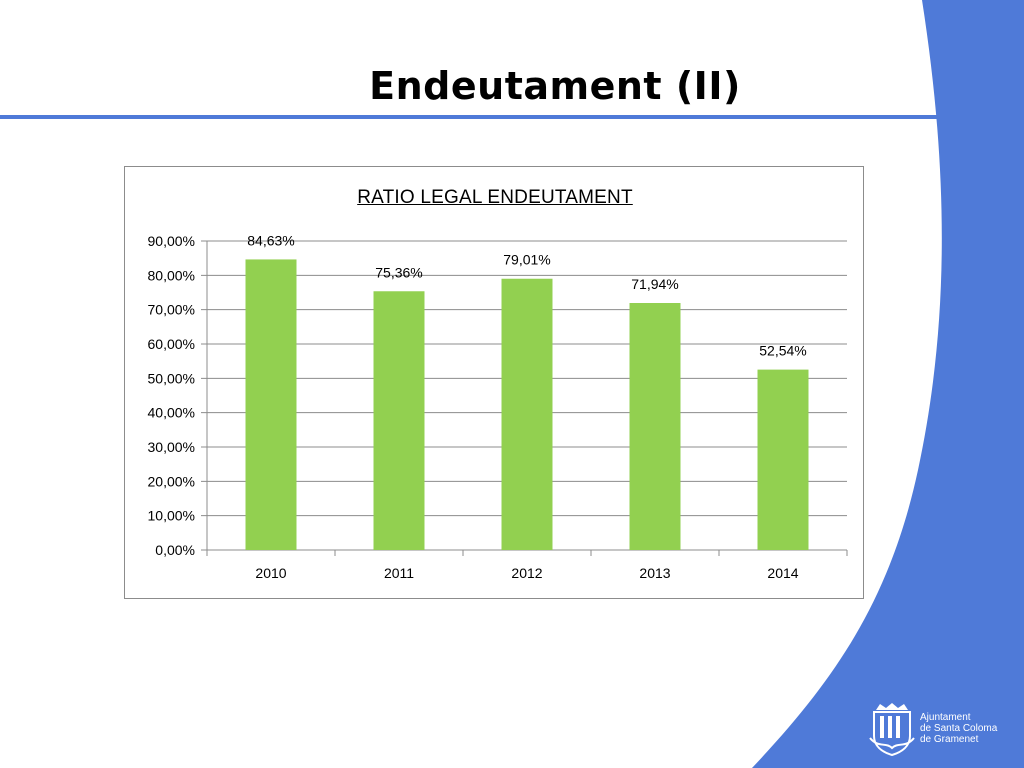 This screenshot has height=768, width=1024. What do you see at coordinates (476, 117) in the screenshot?
I see `title-underline` at bounding box center [476, 117].